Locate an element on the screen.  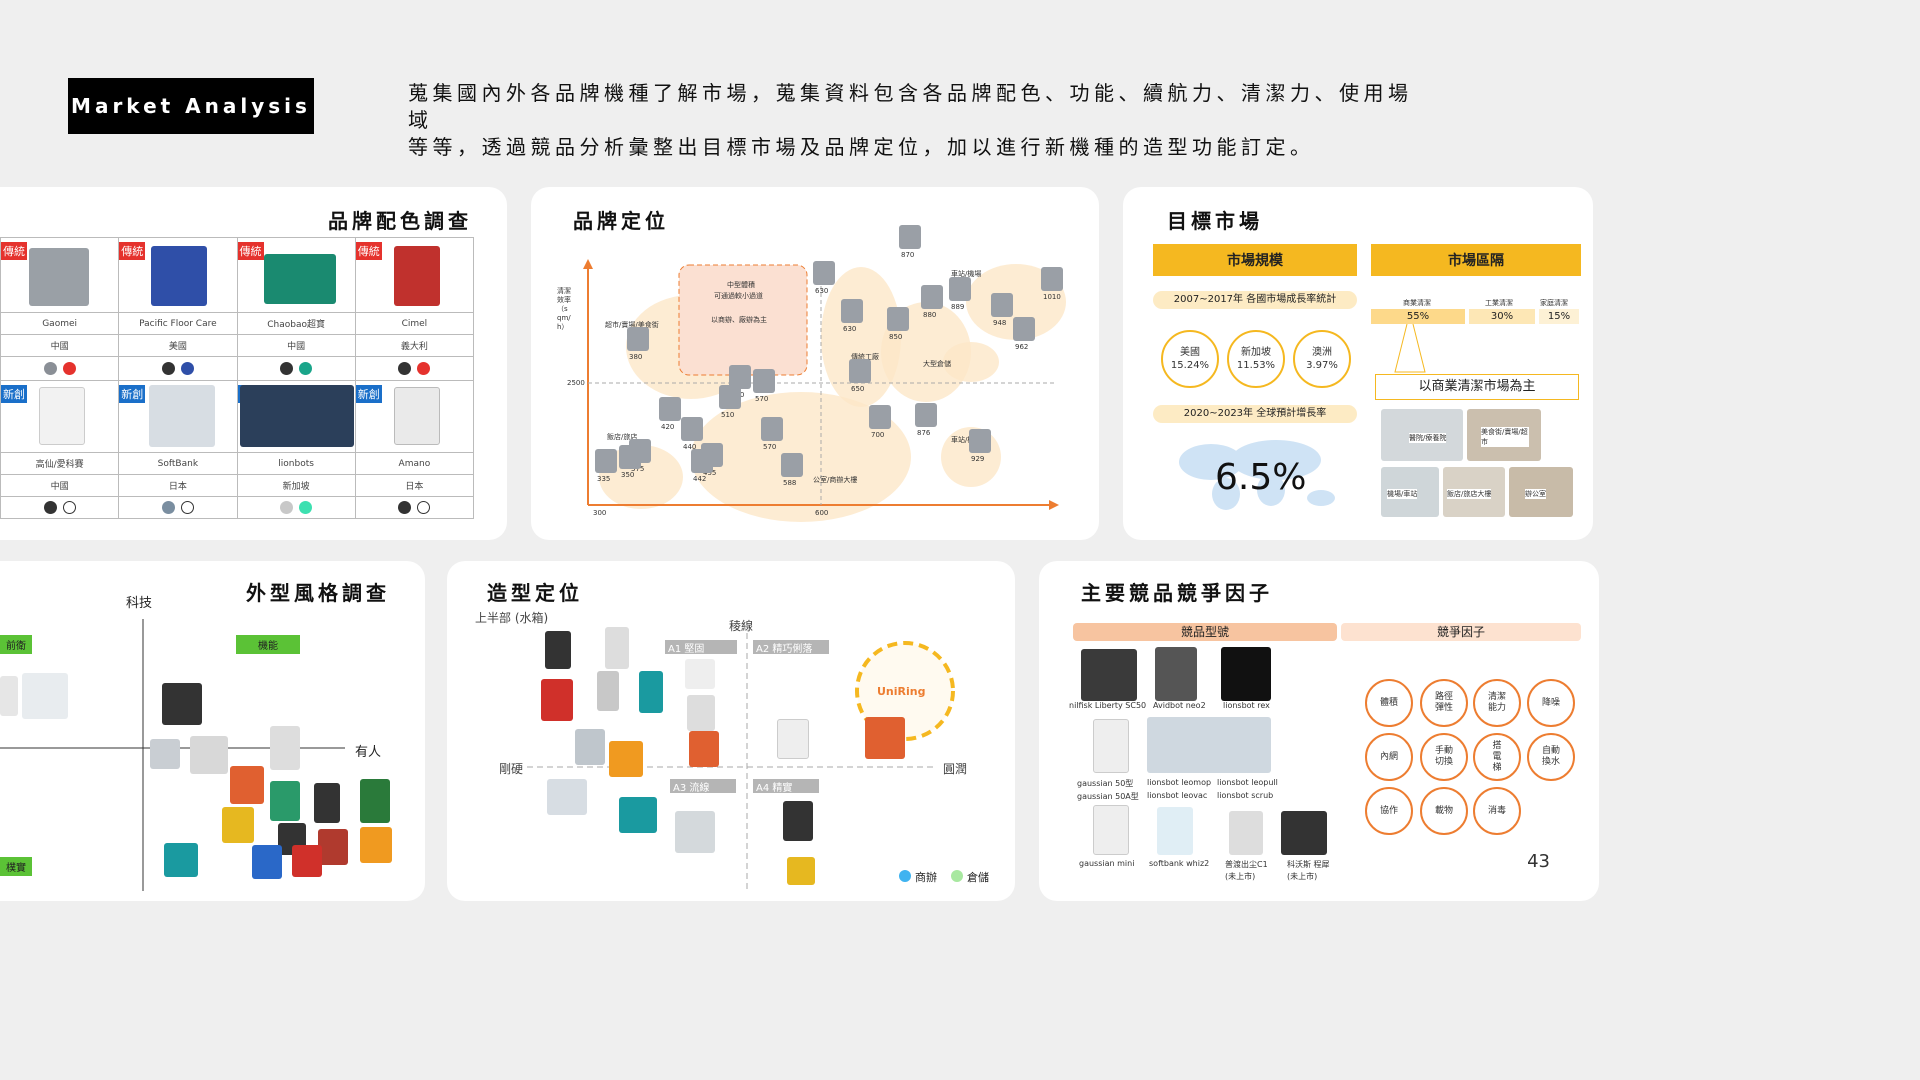
machine-value: 876 is located at coordinates (924, 433).